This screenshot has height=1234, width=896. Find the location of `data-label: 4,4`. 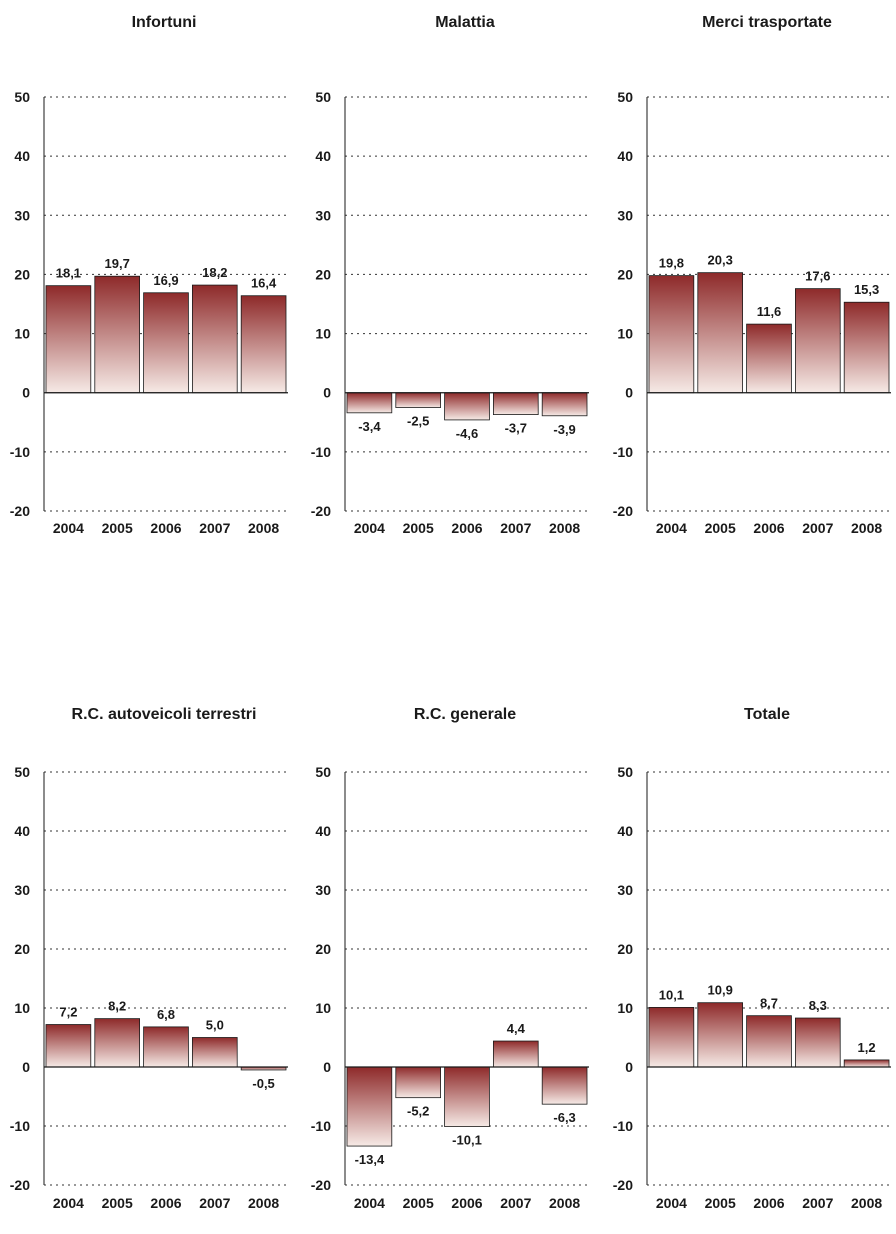

data-label: 4,4 is located at coordinates (516, 1028).